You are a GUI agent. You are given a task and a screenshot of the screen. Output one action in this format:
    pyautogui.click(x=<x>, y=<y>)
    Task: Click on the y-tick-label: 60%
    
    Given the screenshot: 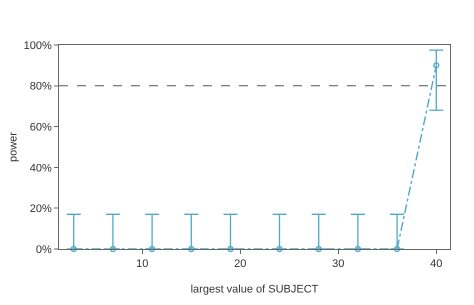 What is the action you would take?
    pyautogui.click(x=41, y=127)
    